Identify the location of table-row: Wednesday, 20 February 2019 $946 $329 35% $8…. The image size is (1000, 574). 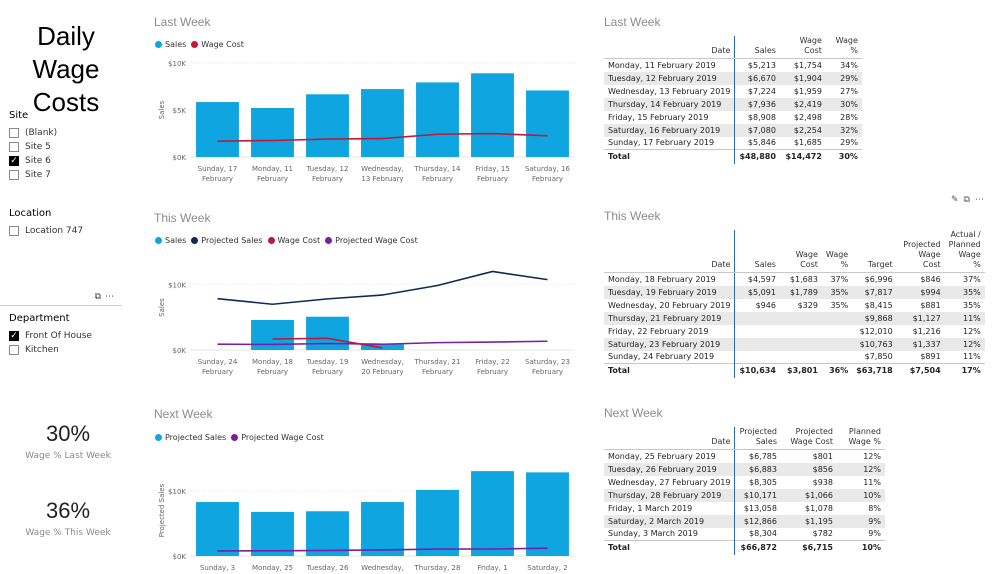
(794, 305).